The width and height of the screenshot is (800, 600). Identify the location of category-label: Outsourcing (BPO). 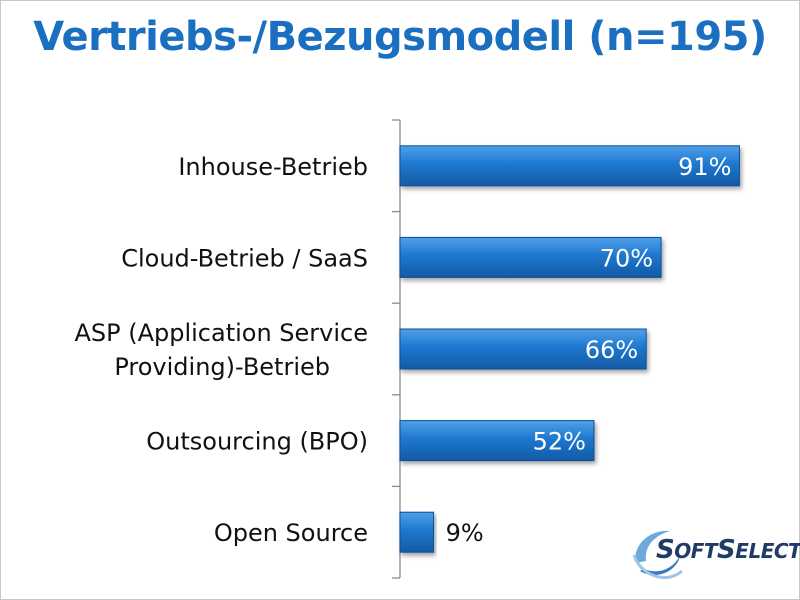
(257, 442).